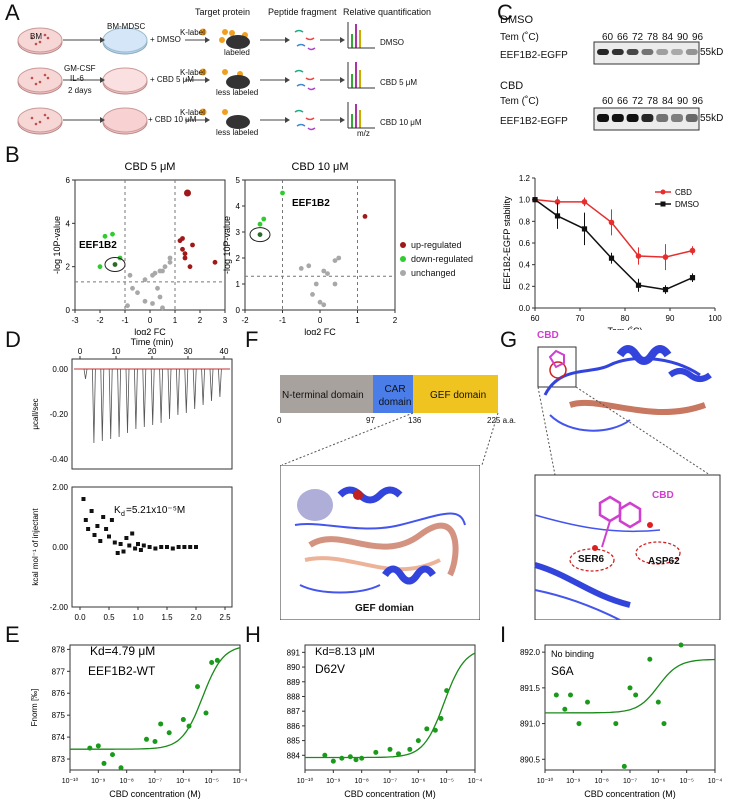  I want to click on panel-a-workflow, so click(196, 78).